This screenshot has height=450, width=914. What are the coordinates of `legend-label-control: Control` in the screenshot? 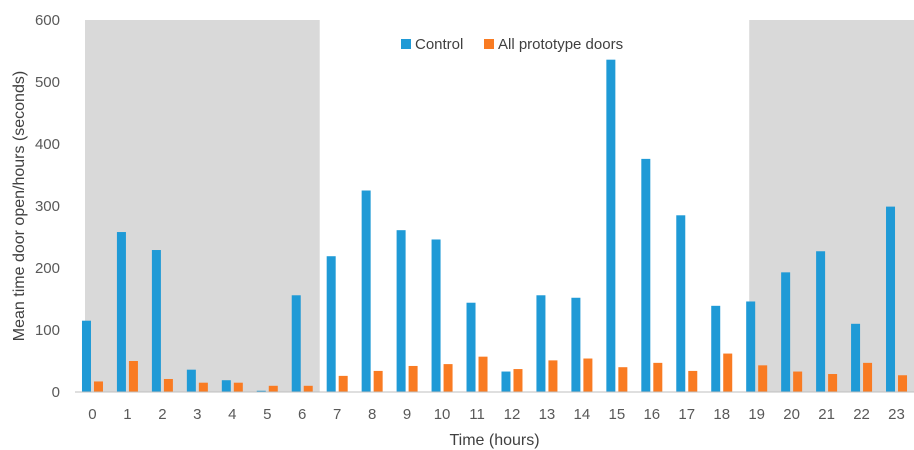 It's located at (439, 44).